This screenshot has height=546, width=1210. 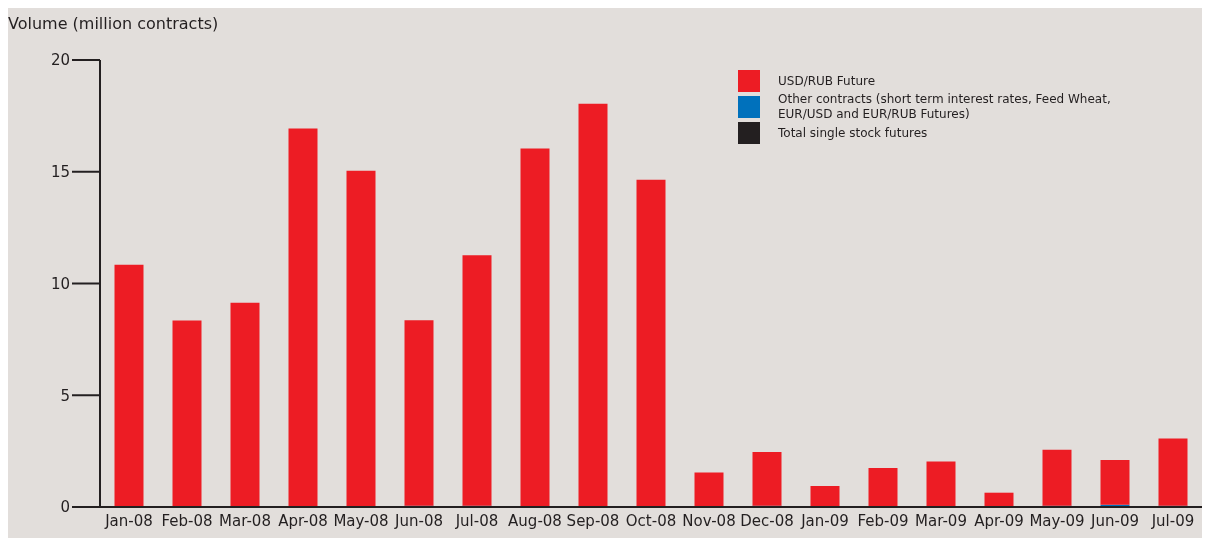 What do you see at coordinates (767, 520) in the screenshot?
I see `x-tick-label: Dec-08` at bounding box center [767, 520].